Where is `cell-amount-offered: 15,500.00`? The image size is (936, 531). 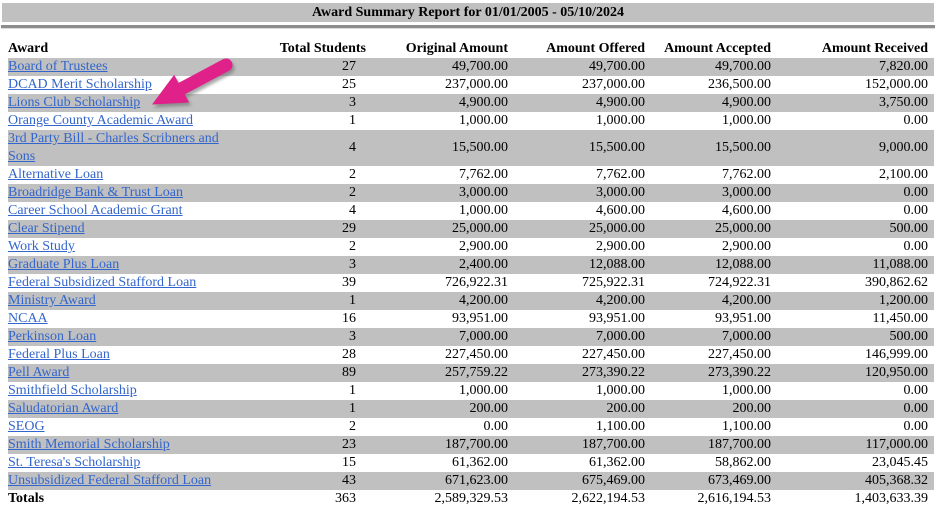 cell-amount-offered: 15,500.00 is located at coordinates (617, 147).